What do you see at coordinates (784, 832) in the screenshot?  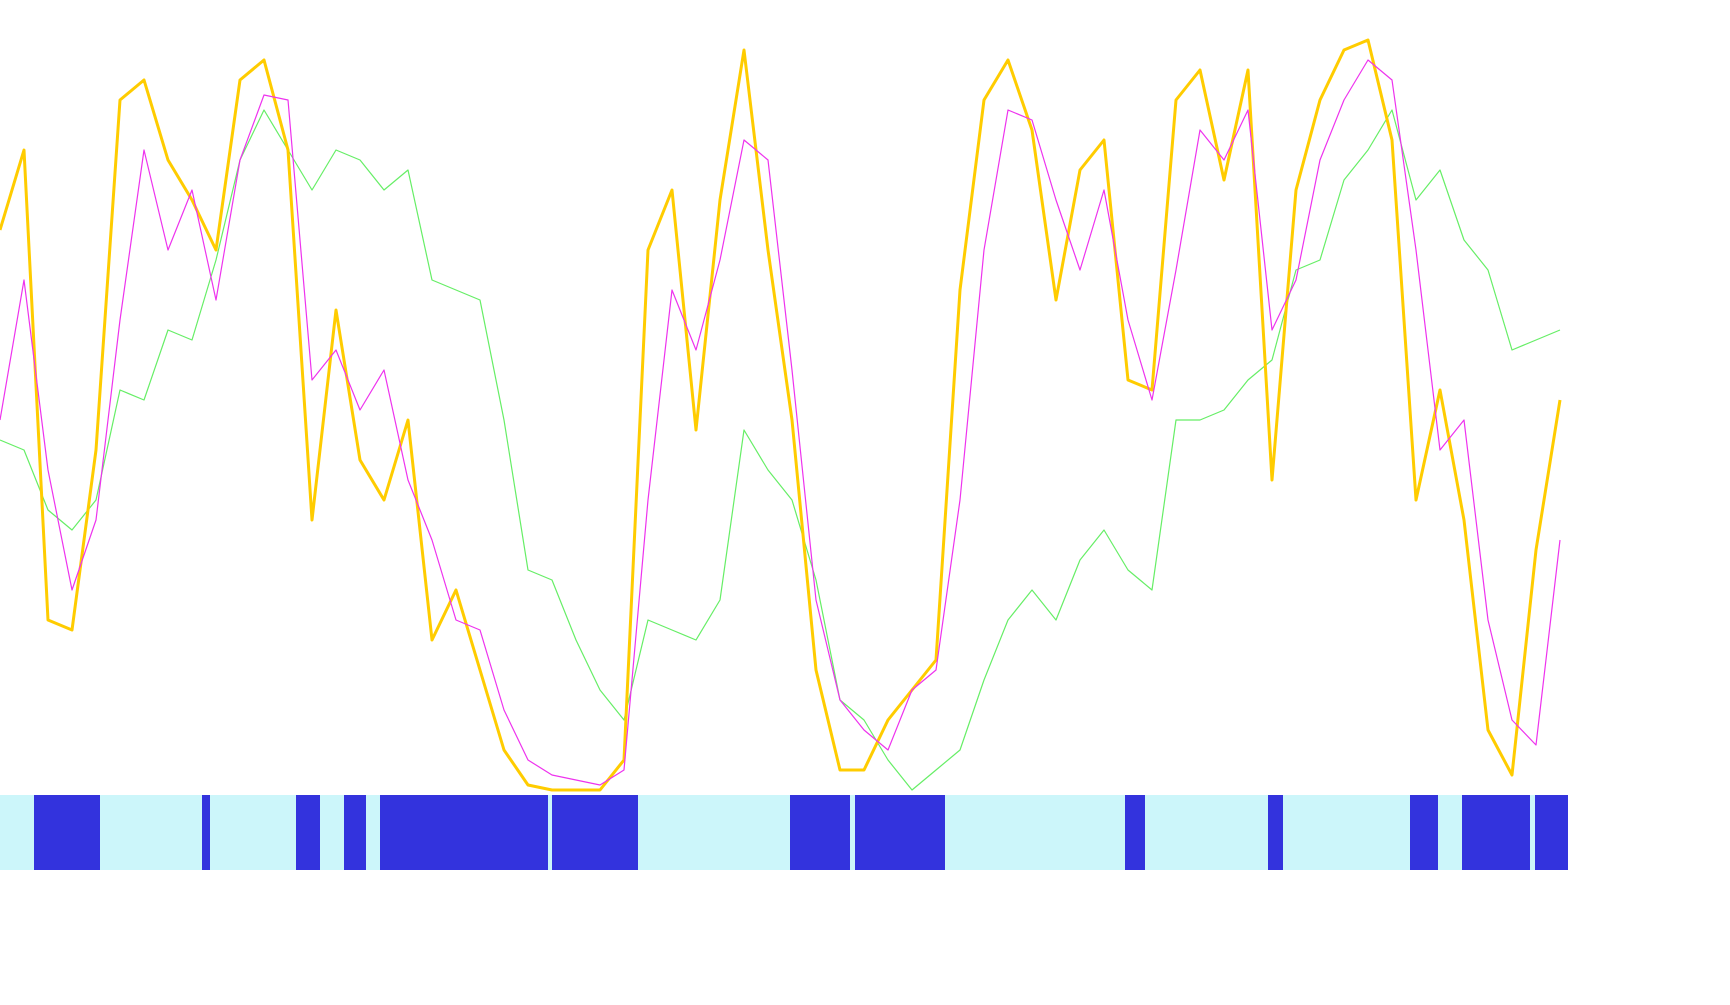 I see `band-background` at bounding box center [784, 832].